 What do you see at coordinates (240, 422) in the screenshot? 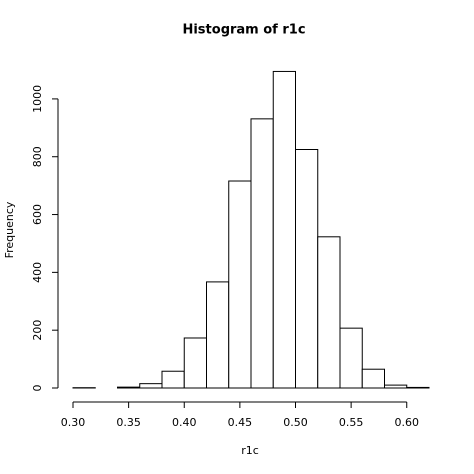
I see `x-tick-label: 0.45` at bounding box center [240, 422].